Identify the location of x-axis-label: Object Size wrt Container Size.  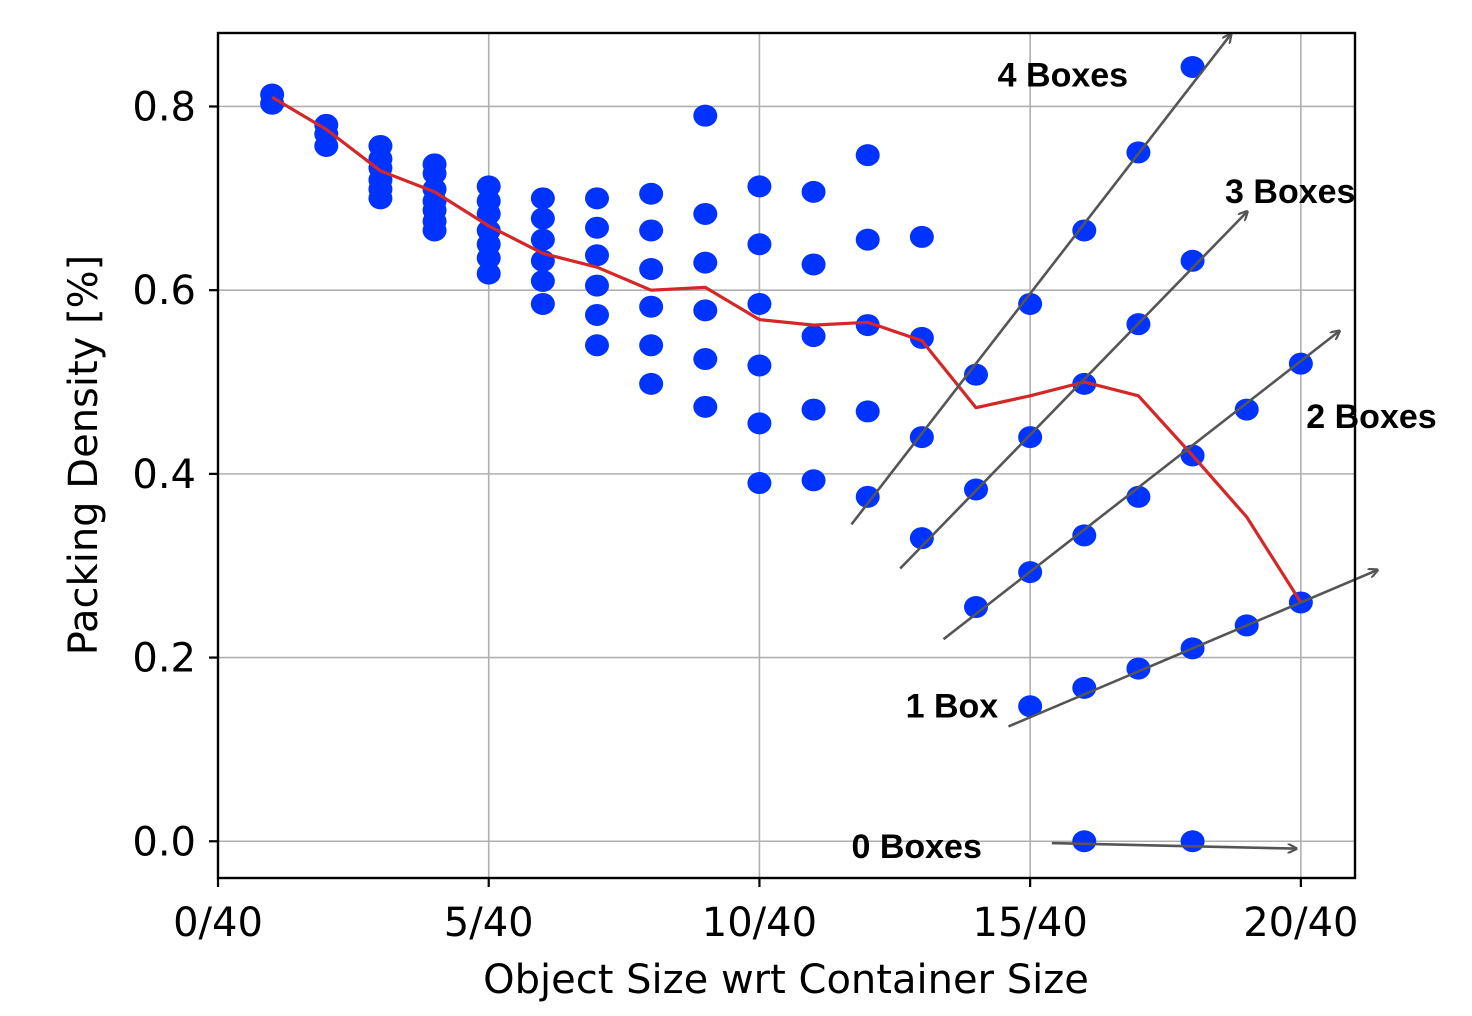
(786, 980).